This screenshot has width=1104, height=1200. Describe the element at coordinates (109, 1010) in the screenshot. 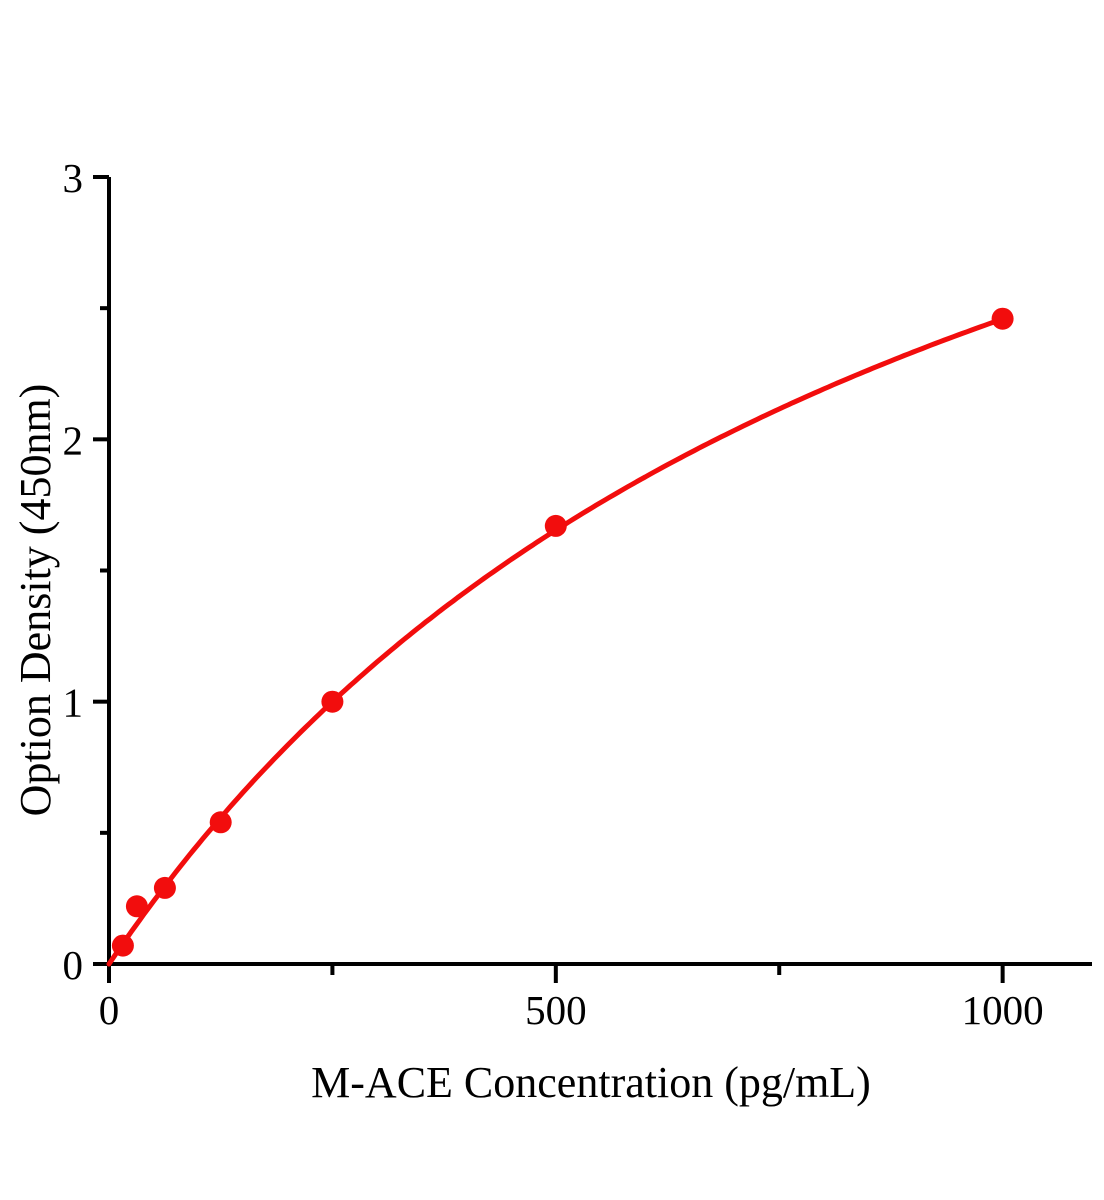

I see `x-tick-label: 0` at that location.